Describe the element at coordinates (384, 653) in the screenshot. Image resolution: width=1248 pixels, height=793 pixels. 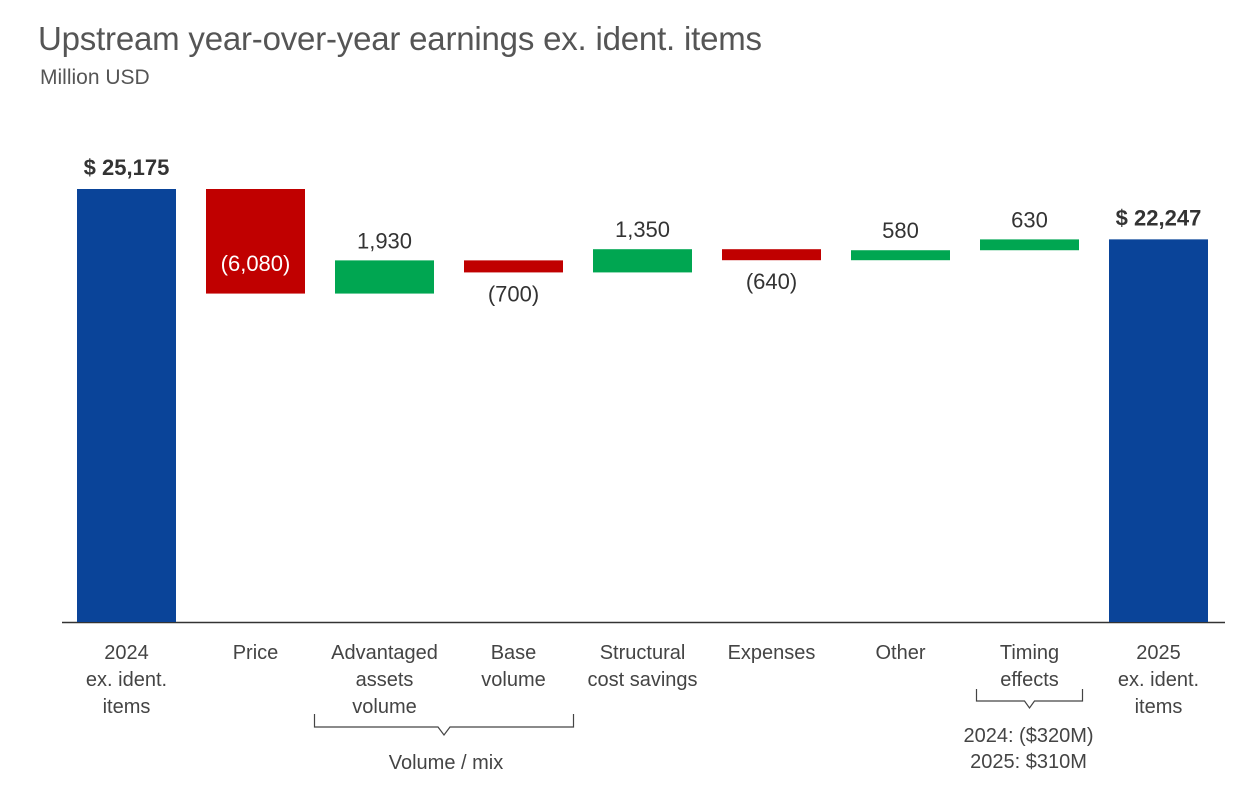
I see `category-label-3: Advantaged` at that location.